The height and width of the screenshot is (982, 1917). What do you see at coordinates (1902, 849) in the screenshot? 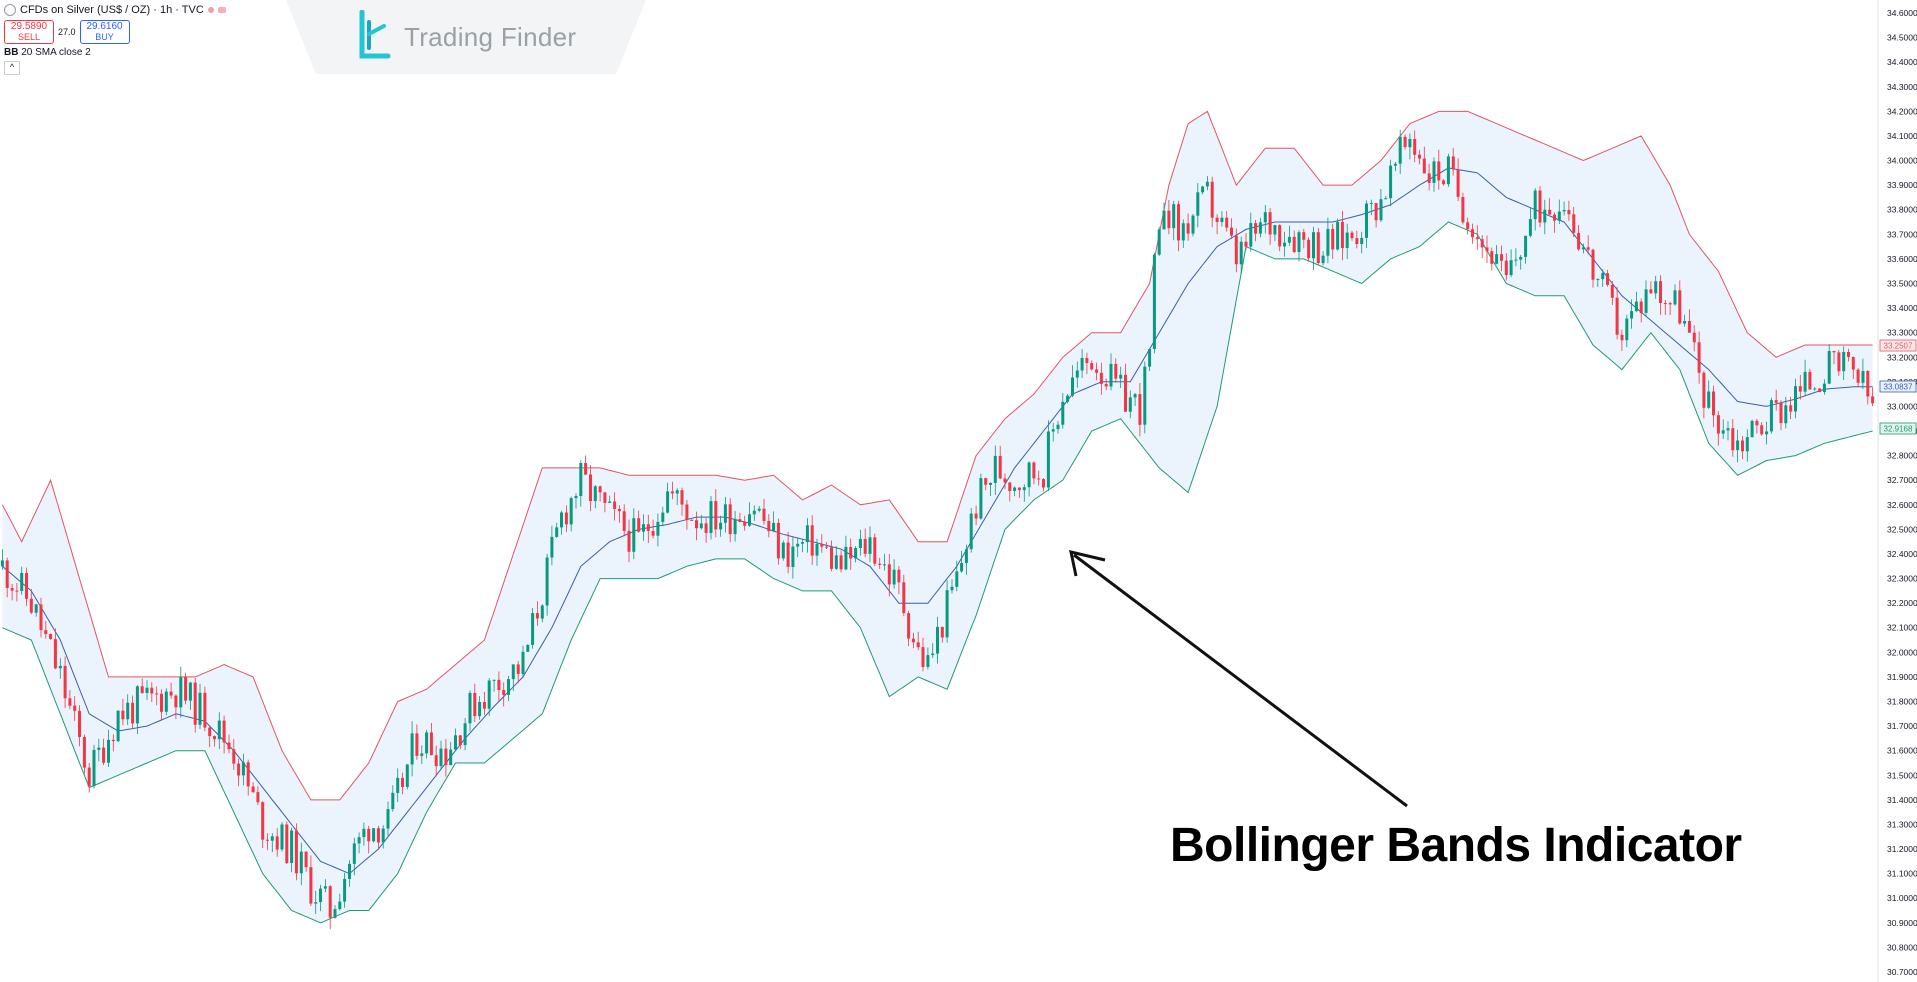
I see `price-tick-label: 31.2000` at bounding box center [1902, 849].